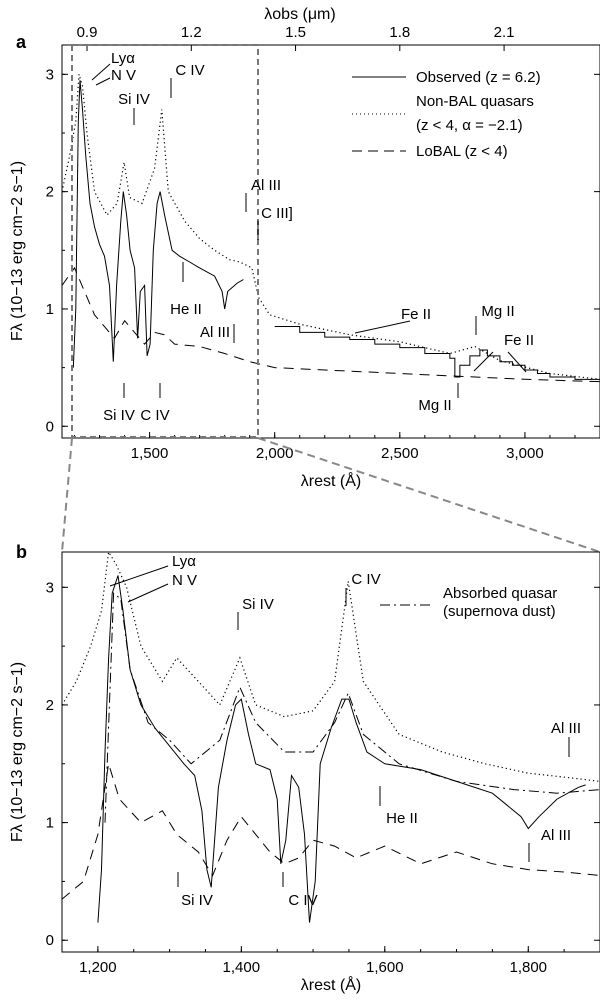 Image resolution: width=600 pixels, height=1000 pixels. Describe the element at coordinates (98, 967) in the screenshot. I see `b-x-tick-label: 1,200` at that location.